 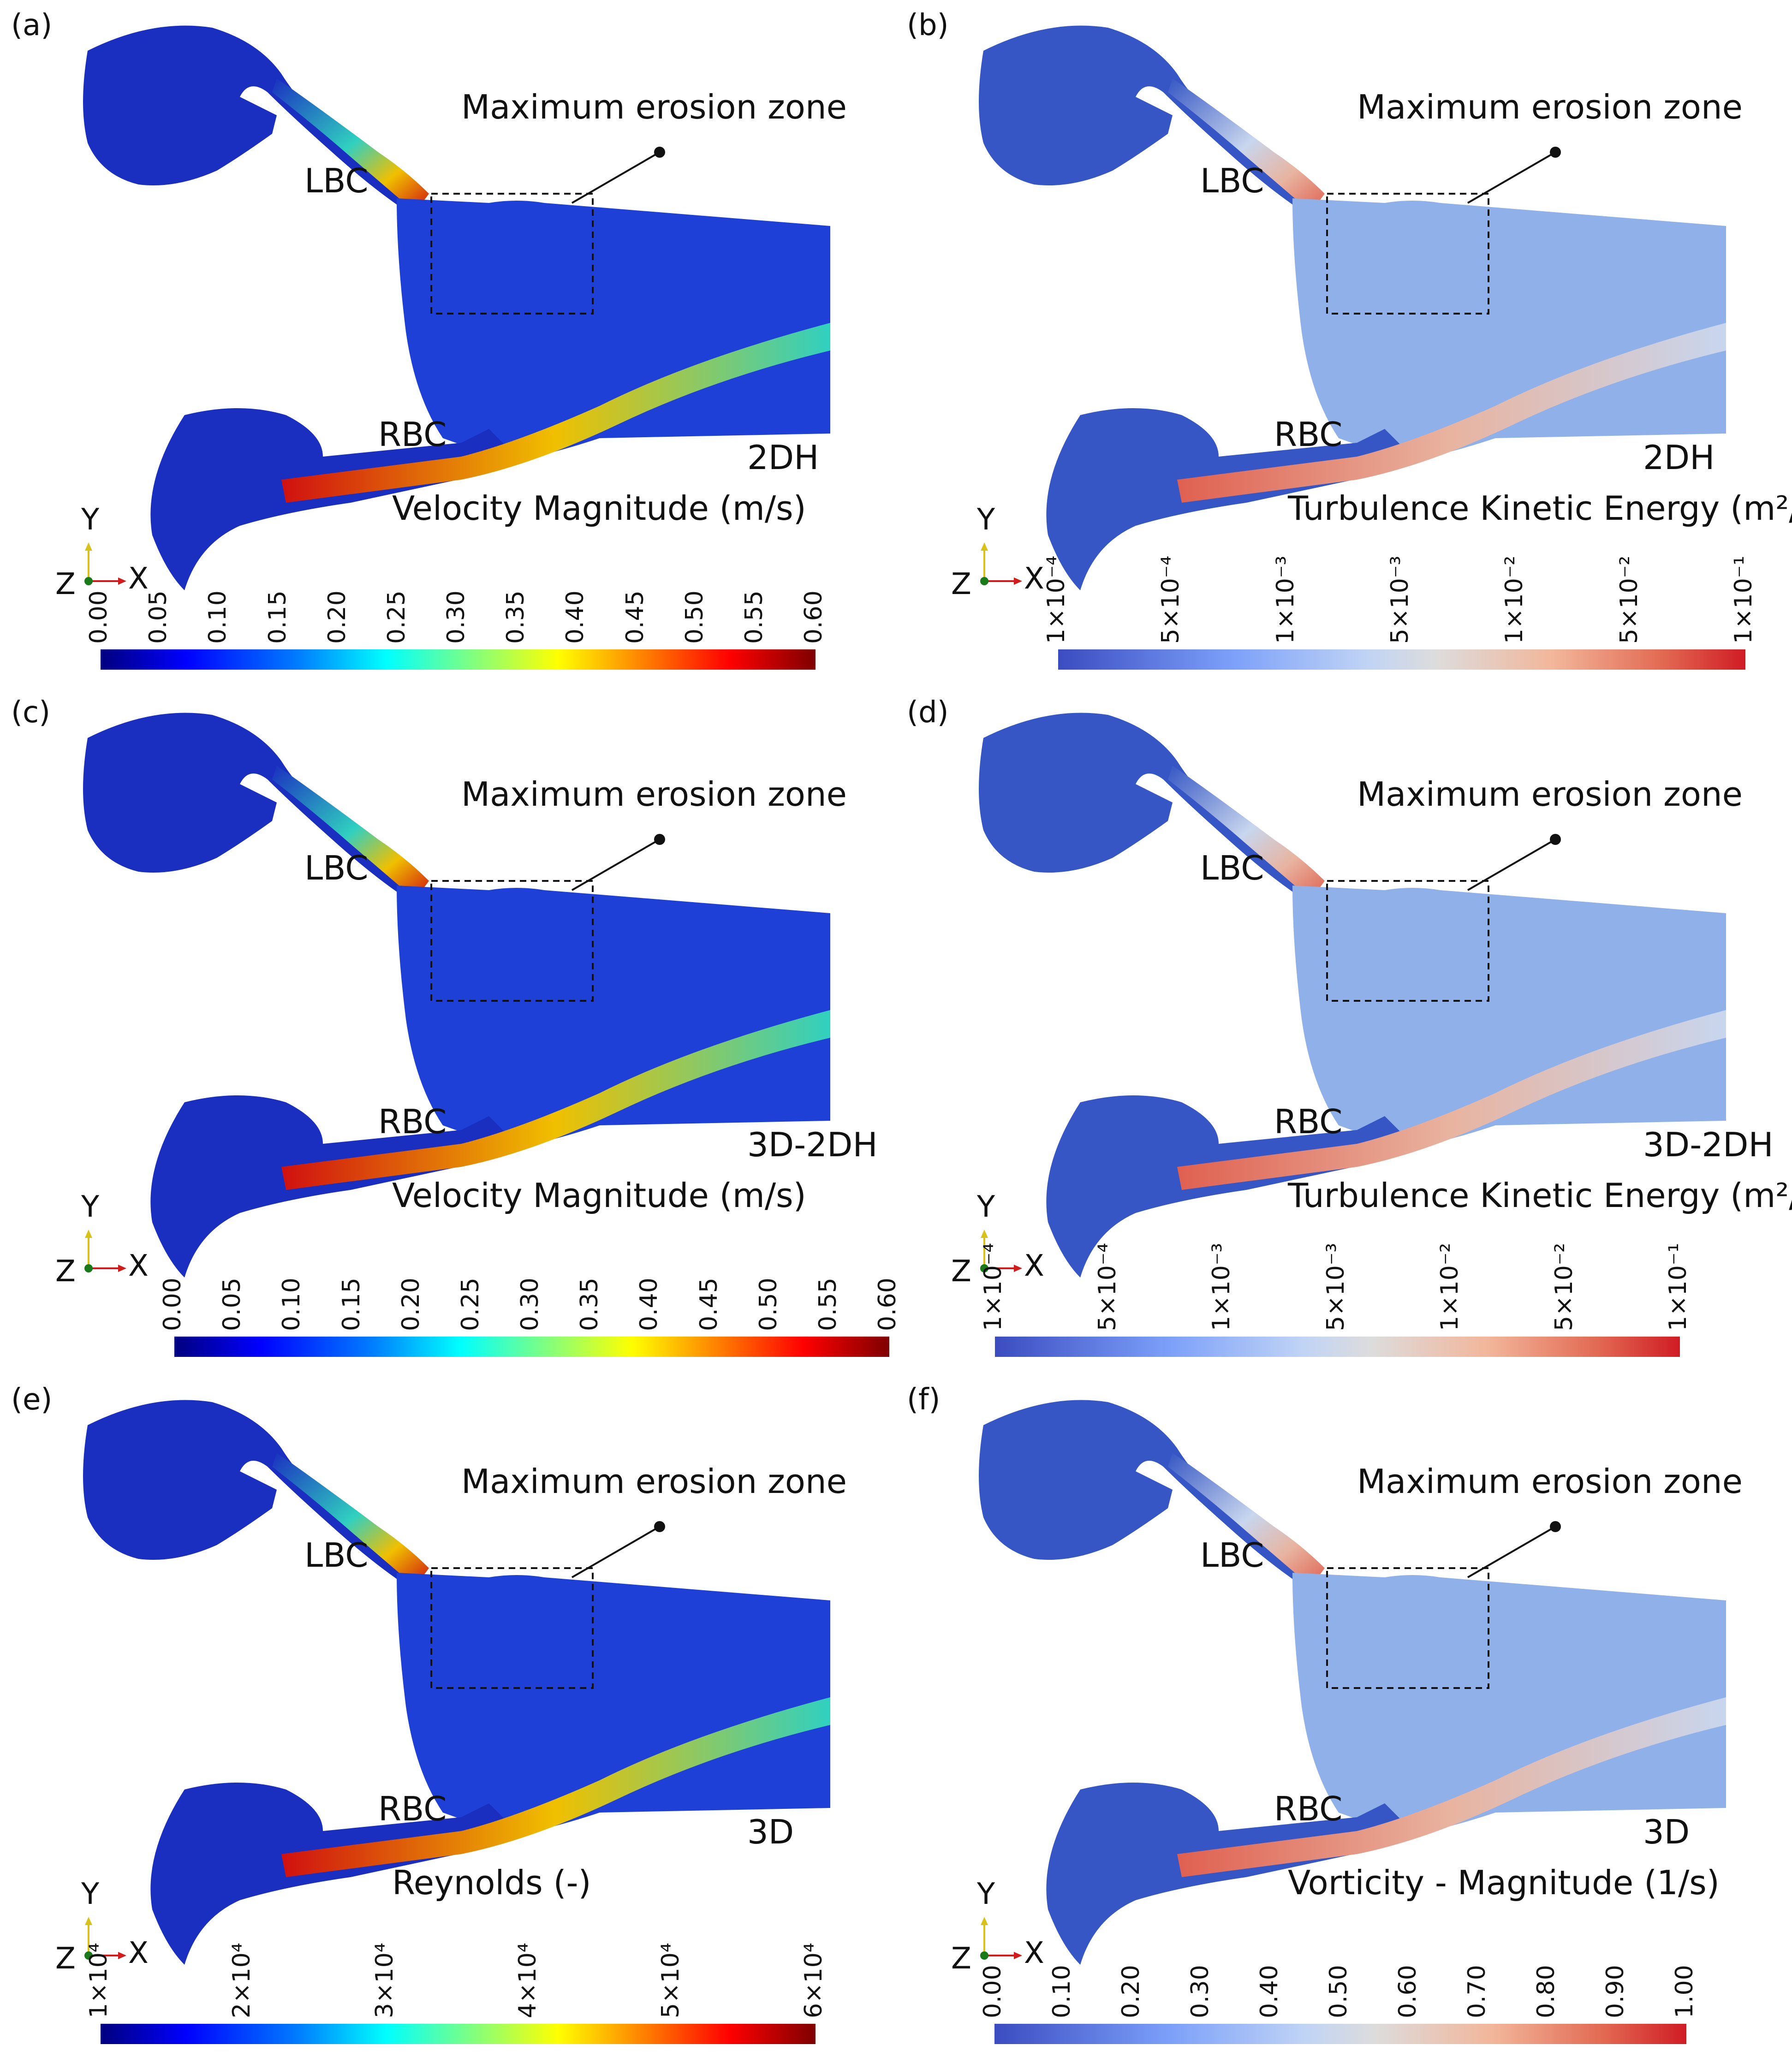 I want to click on colorbar-tick-label: 5×10⁻², so click(x=1629, y=599).